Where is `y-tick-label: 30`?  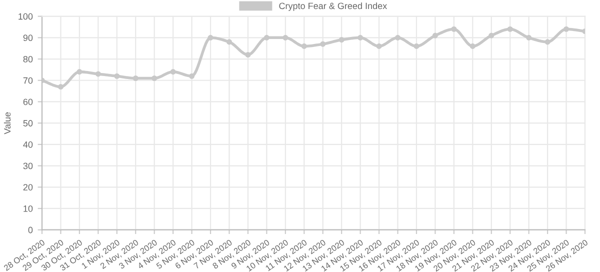 y-tick-label: 30 is located at coordinates (28, 166).